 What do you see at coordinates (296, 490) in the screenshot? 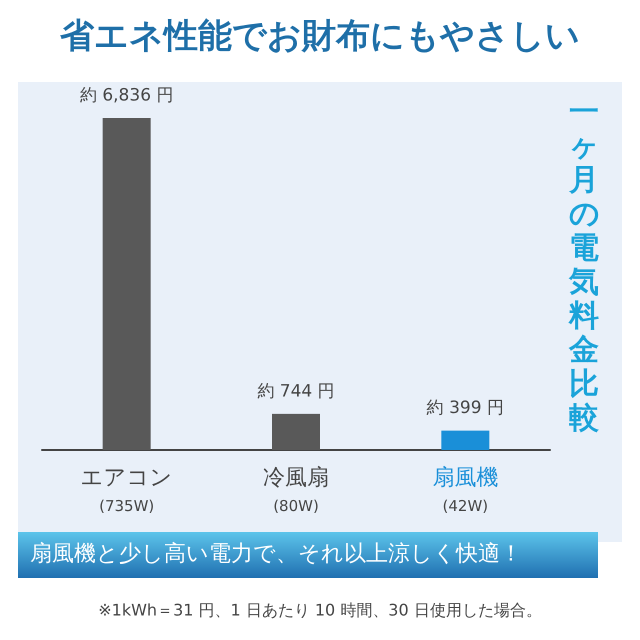
I see `x-tick-label: 冷風扇 (80W)` at bounding box center [296, 490].